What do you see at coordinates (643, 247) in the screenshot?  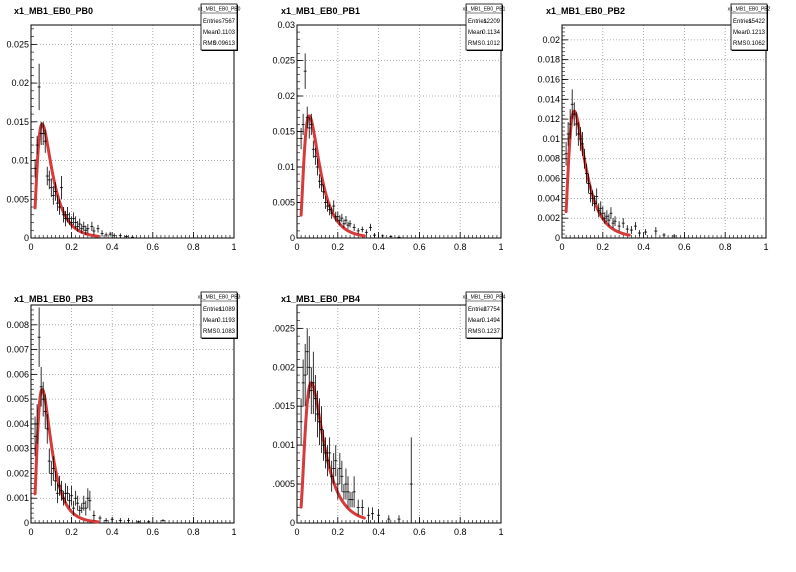 I see `x-tick-label: 0.4` at bounding box center [643, 247].